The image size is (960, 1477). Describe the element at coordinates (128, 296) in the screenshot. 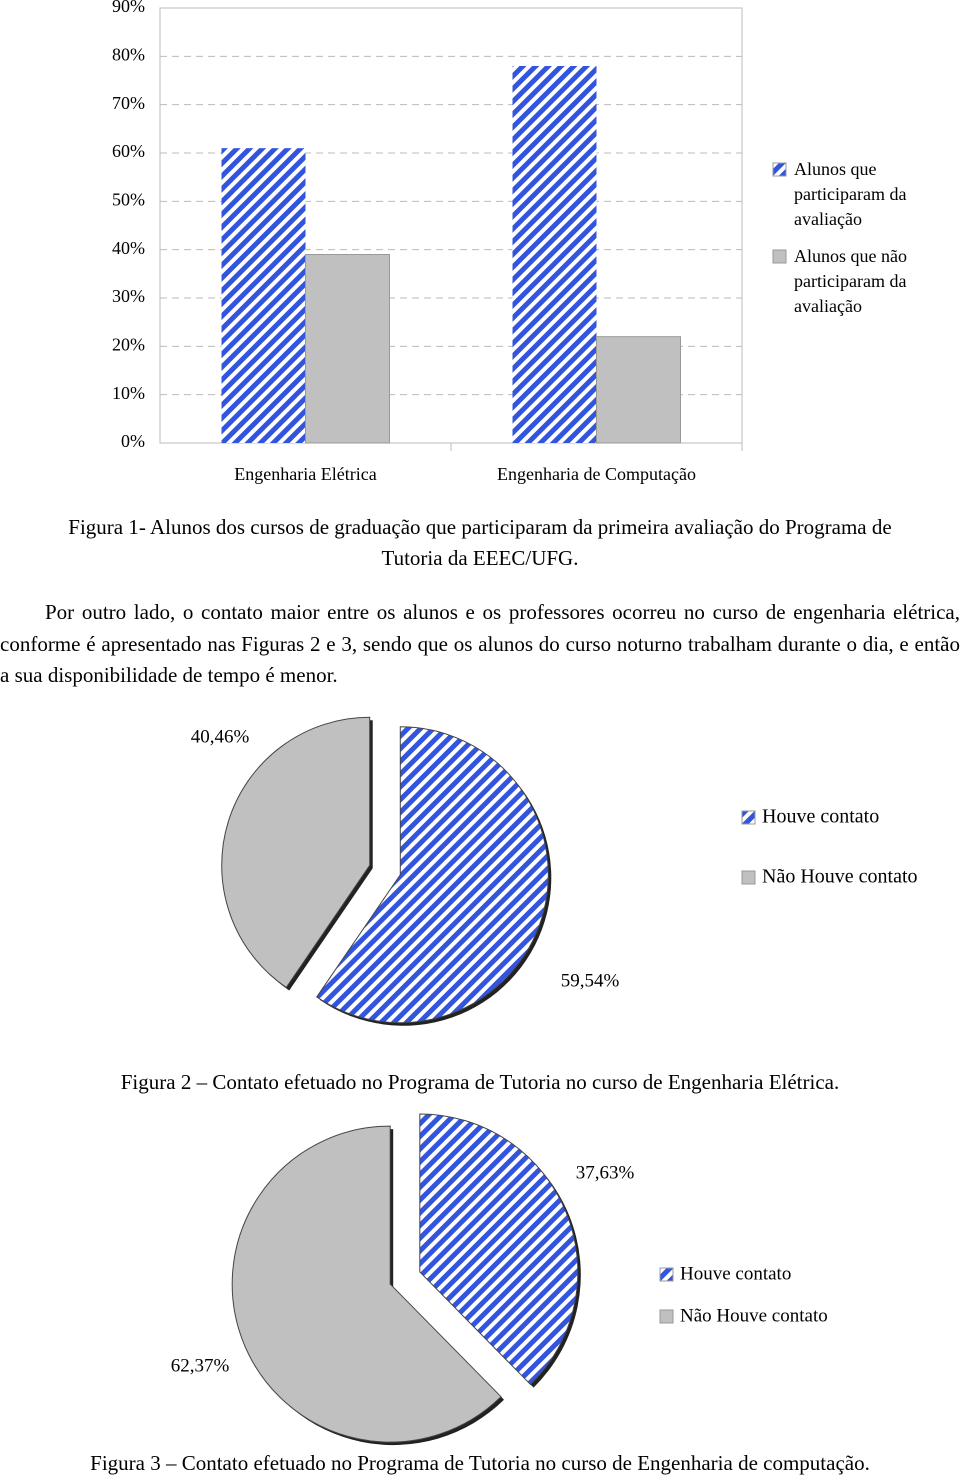

I see `y-tick-label: 30%` at that location.